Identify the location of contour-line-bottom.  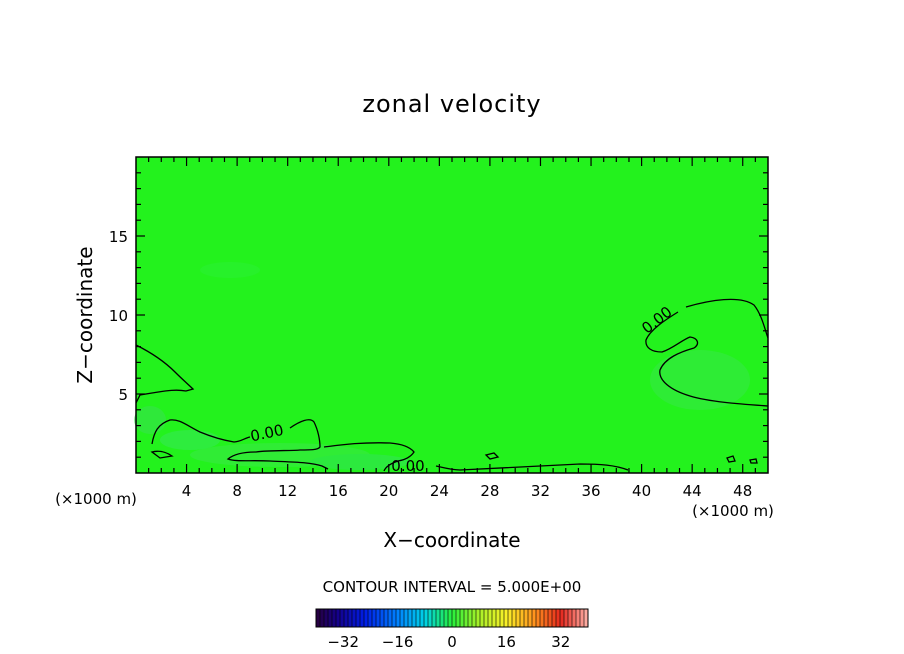
(544, 467).